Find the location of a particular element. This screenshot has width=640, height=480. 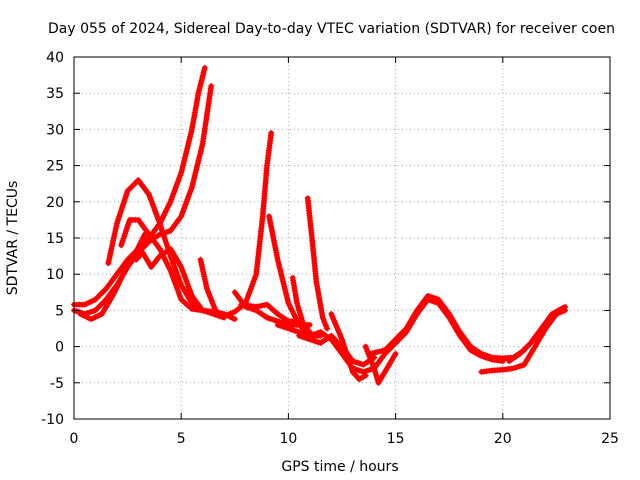

y-tick-label: 40 is located at coordinates (55, 58).